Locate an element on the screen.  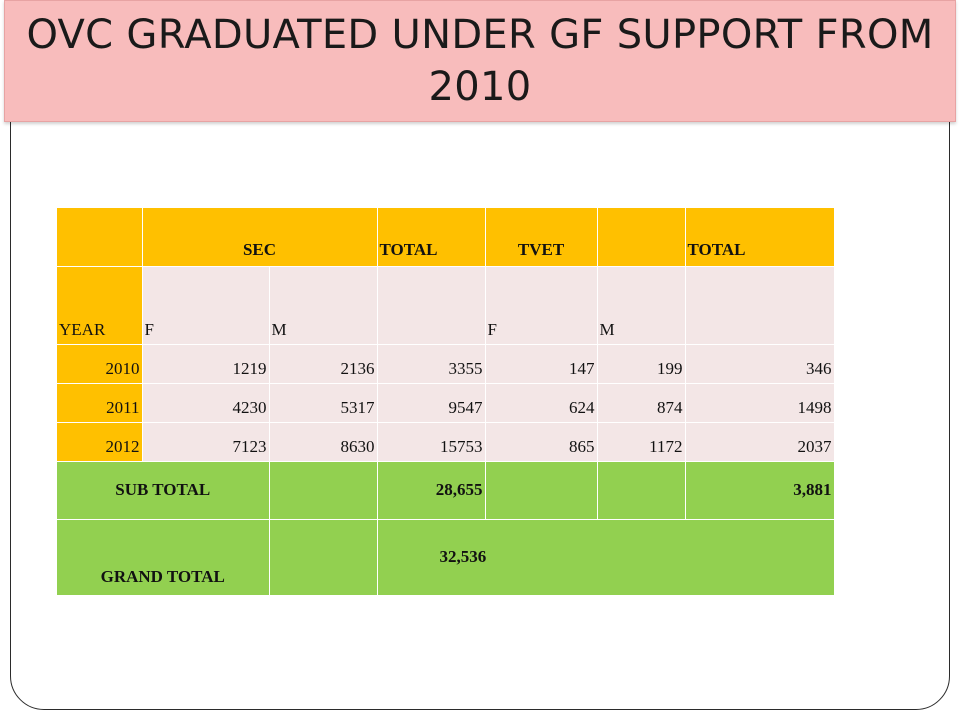
row-year: 2010 is located at coordinates (100, 364).